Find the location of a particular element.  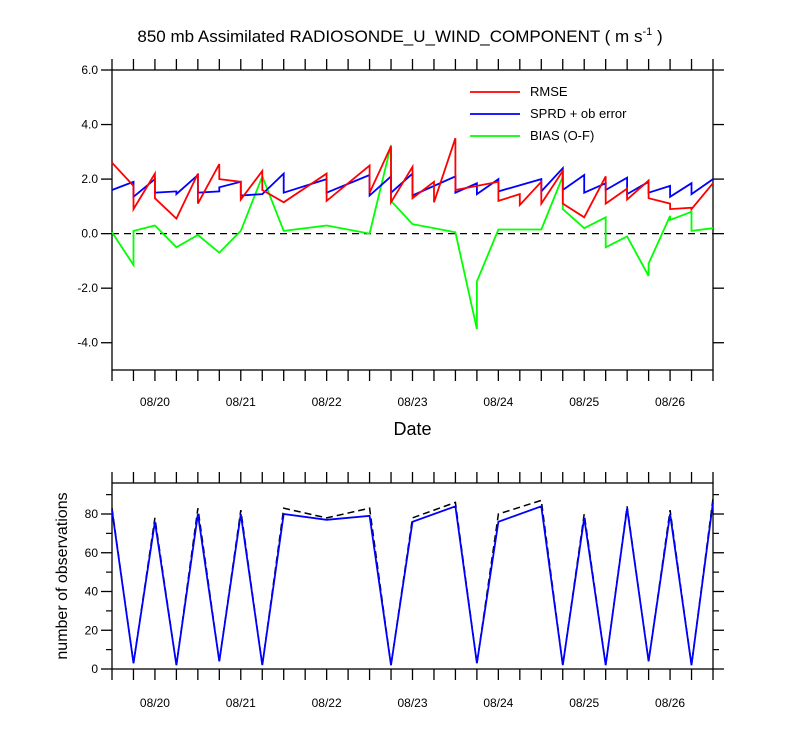

y-tick-label: 2.0 is located at coordinates (89, 179).